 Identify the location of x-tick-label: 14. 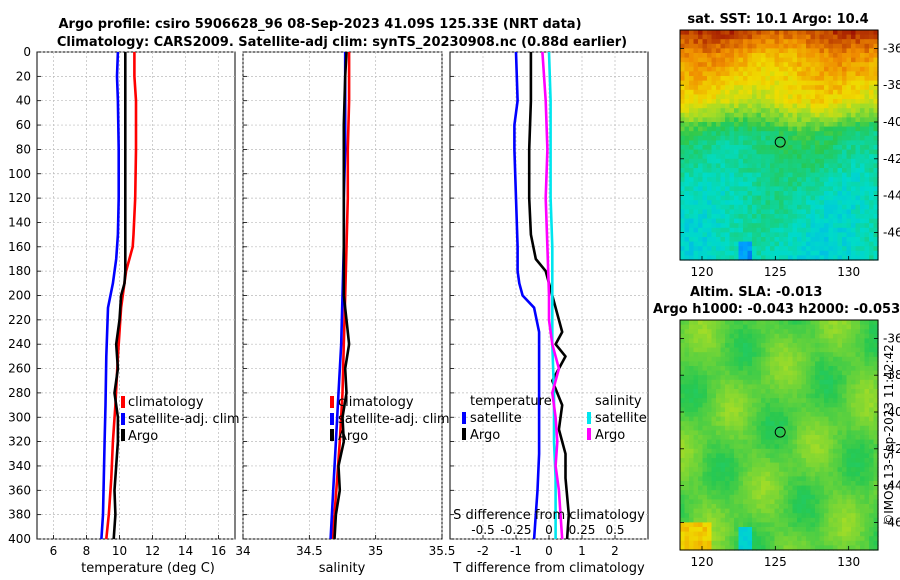
(185, 551).